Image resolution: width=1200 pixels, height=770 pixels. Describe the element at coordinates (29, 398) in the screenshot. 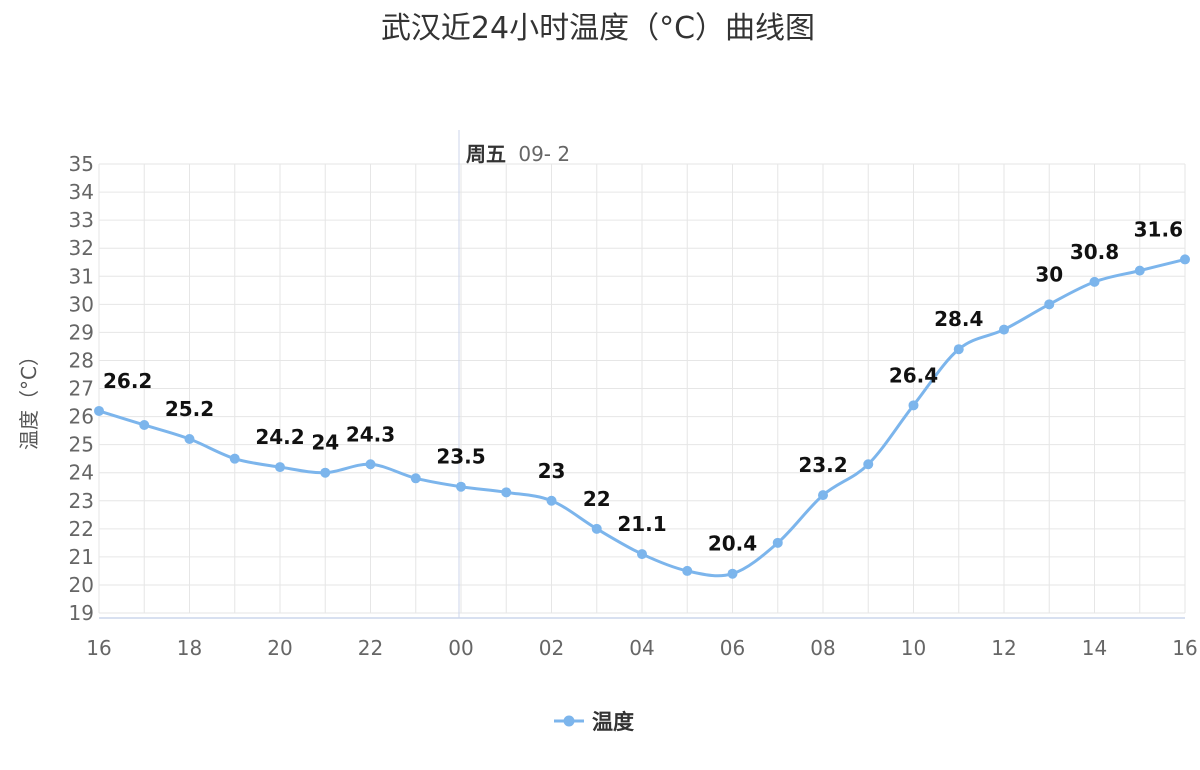

I see `y-axis-title: 温度（°C）` at that location.